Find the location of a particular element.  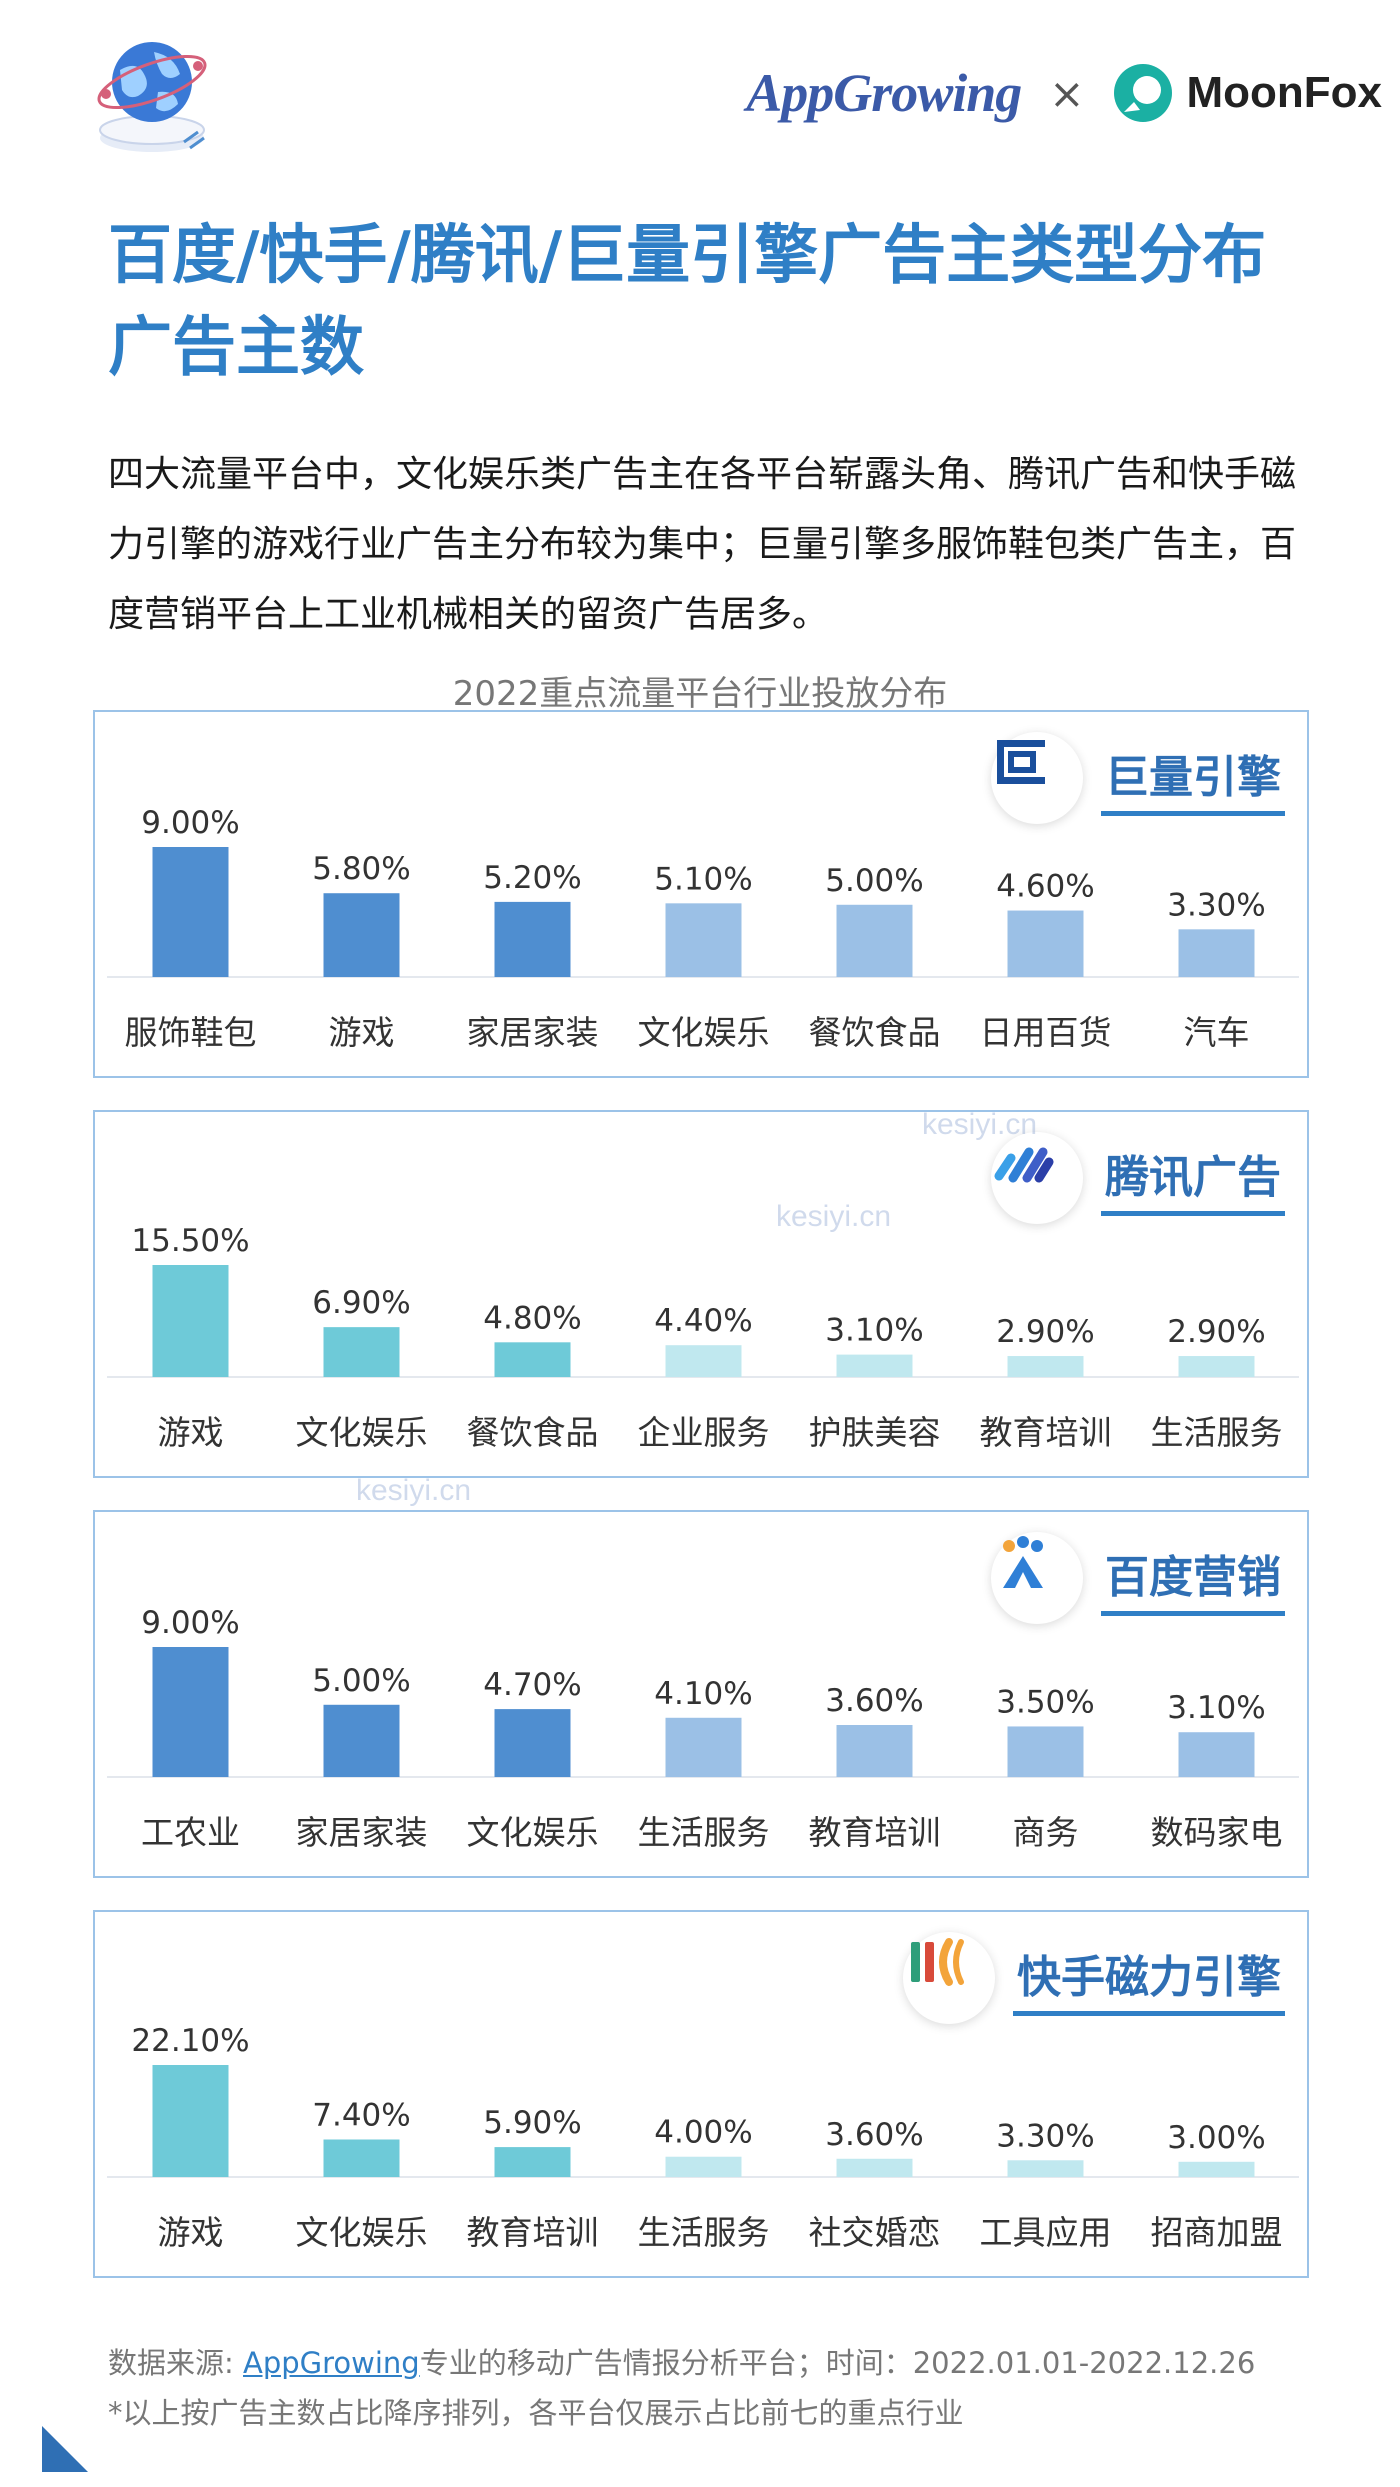

category-label: 工农业 is located at coordinates (190, 1832).